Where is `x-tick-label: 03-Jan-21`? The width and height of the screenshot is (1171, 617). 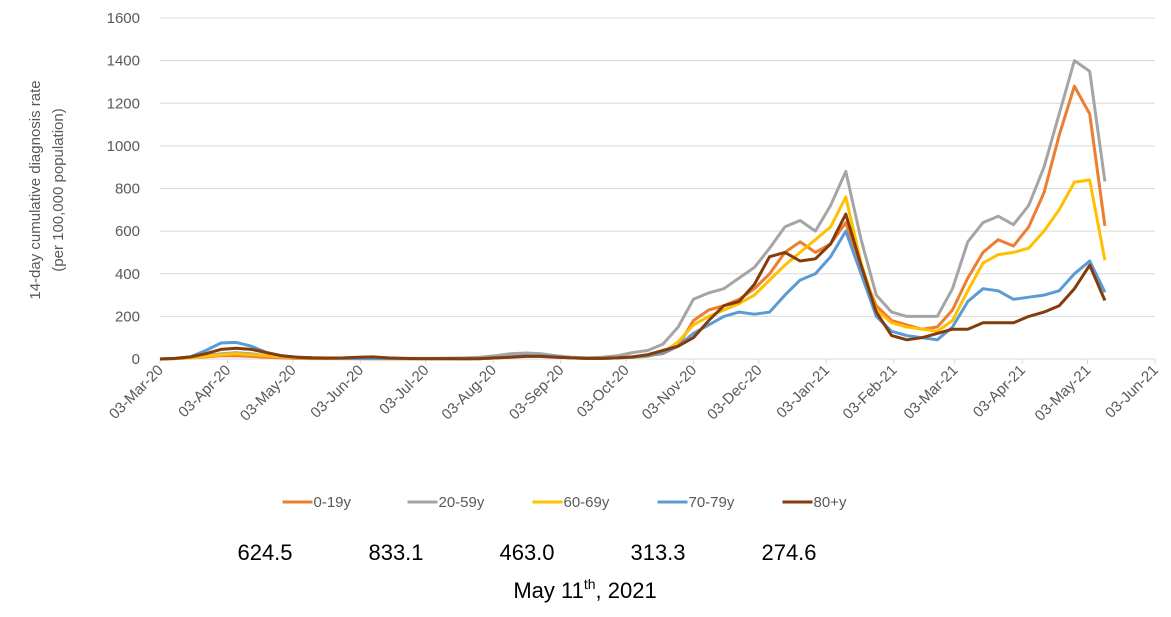
x-tick-label: 03-Jan-21 is located at coordinates (803, 392).